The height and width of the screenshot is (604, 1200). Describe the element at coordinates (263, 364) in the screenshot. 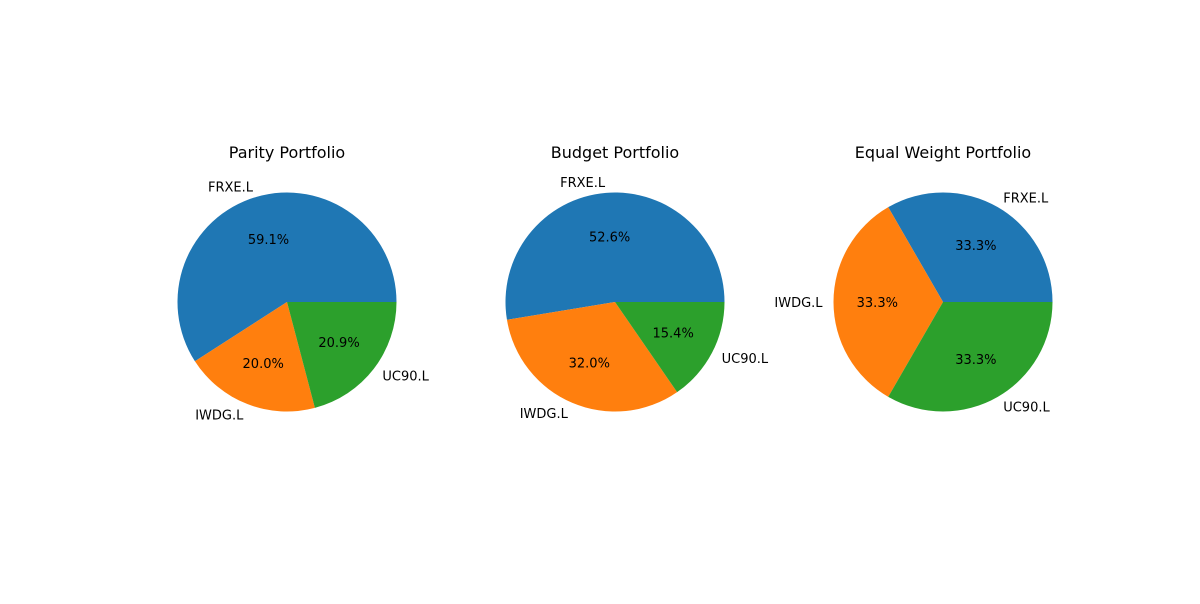

I see `slice-percentage-label: 20.0%` at that location.